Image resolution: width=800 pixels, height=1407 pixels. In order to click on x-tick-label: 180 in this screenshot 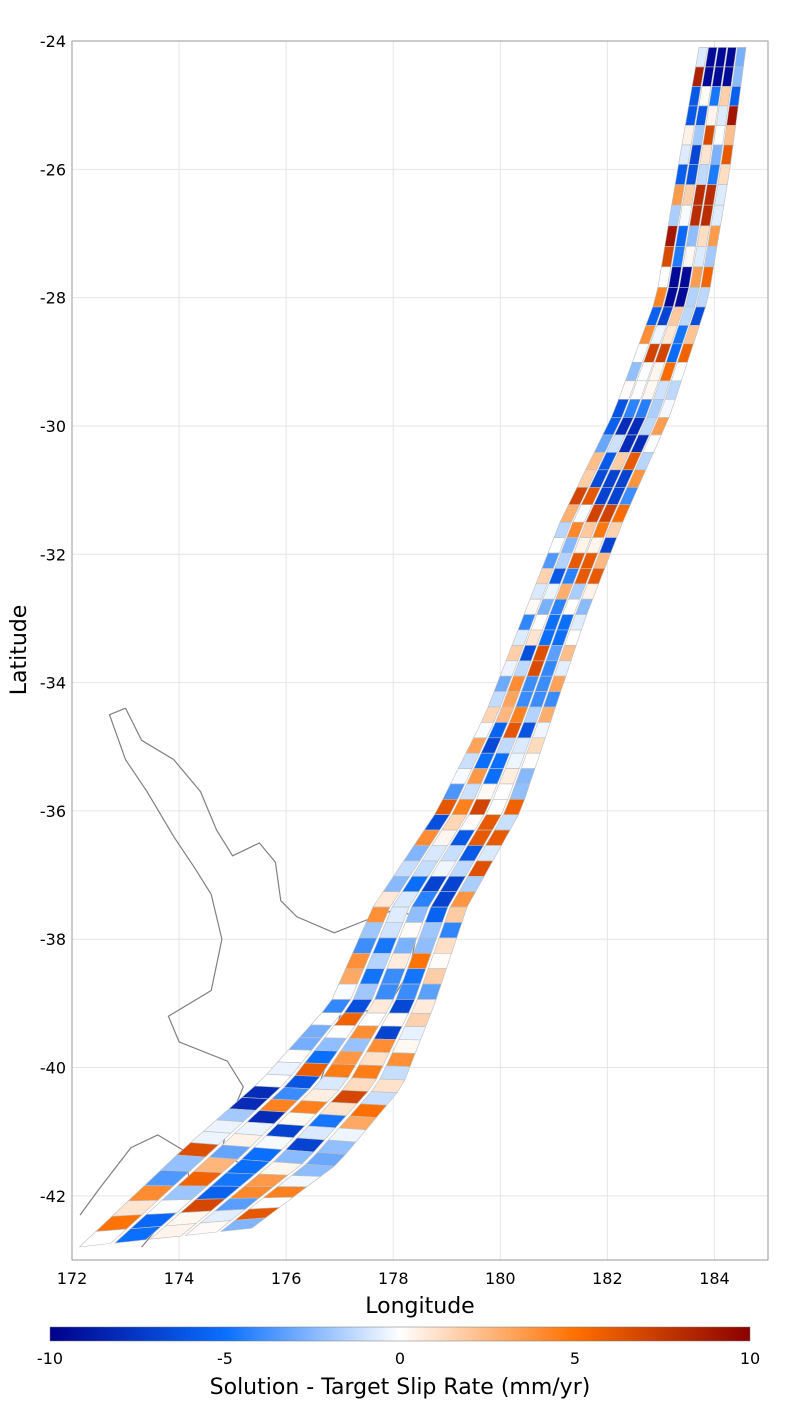, I will do `click(500, 1278)`.